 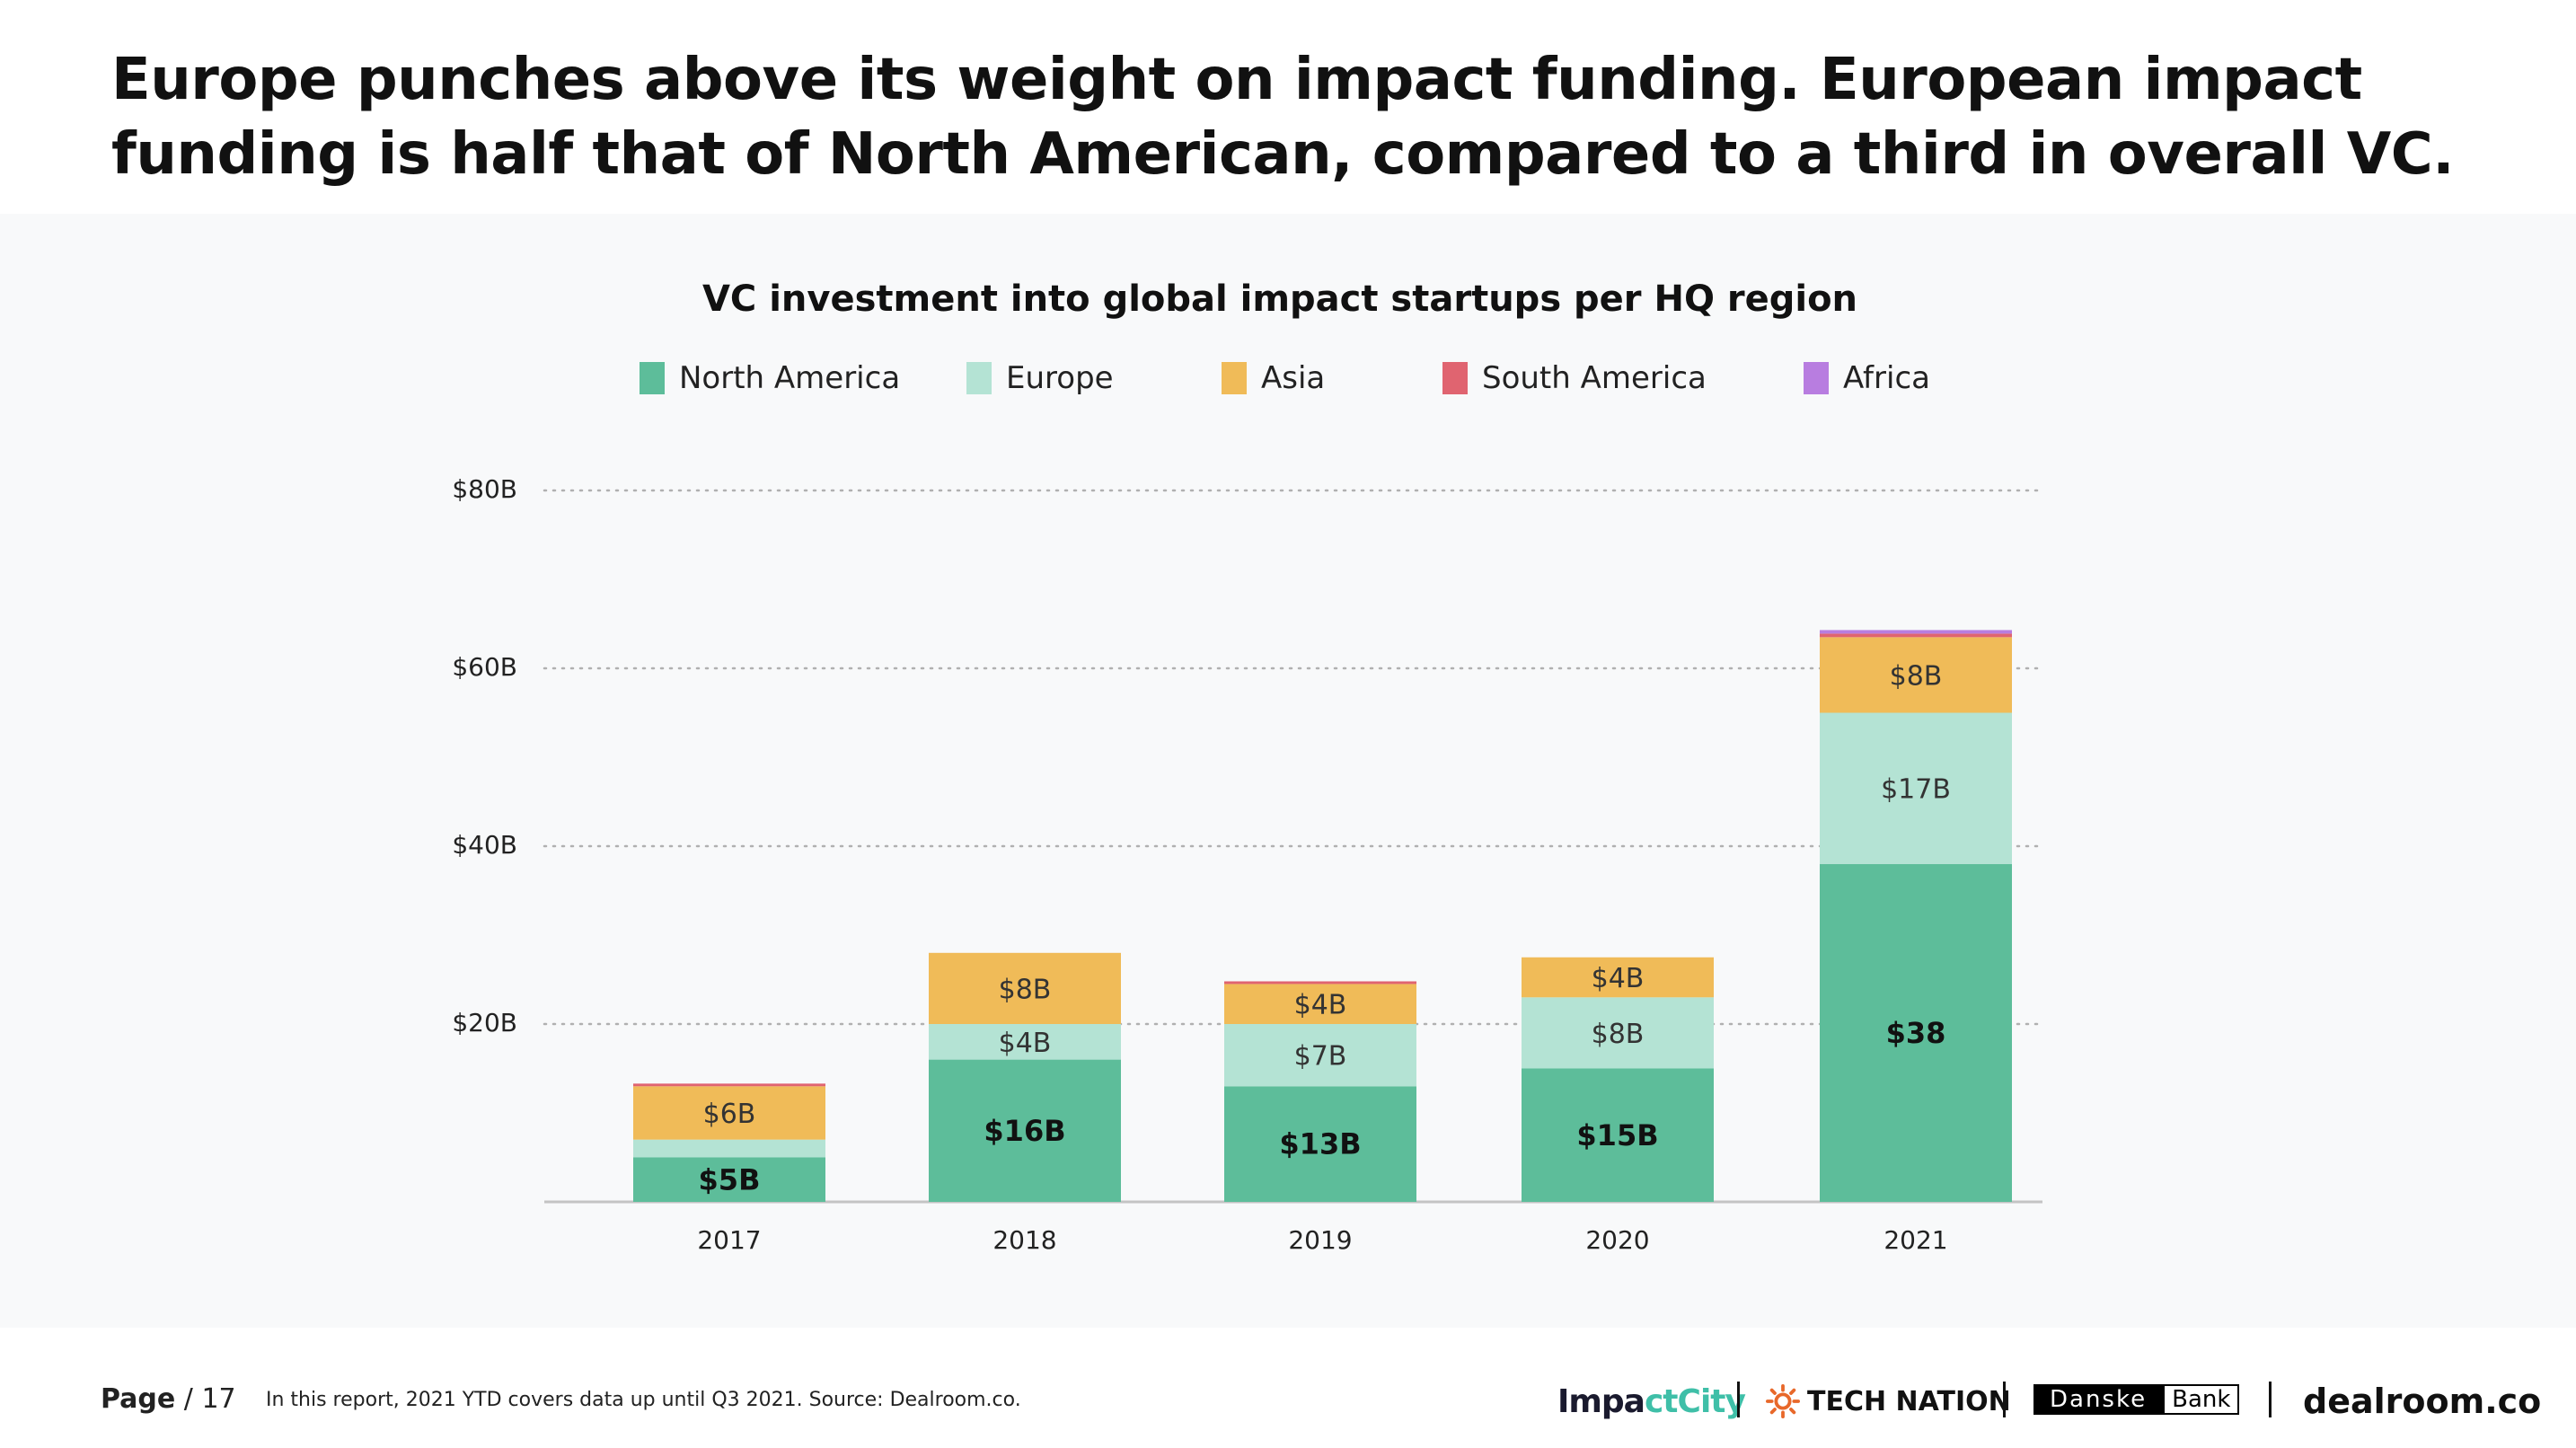 What do you see at coordinates (1816, 378) in the screenshot?
I see `legend-swatch-africa` at bounding box center [1816, 378].